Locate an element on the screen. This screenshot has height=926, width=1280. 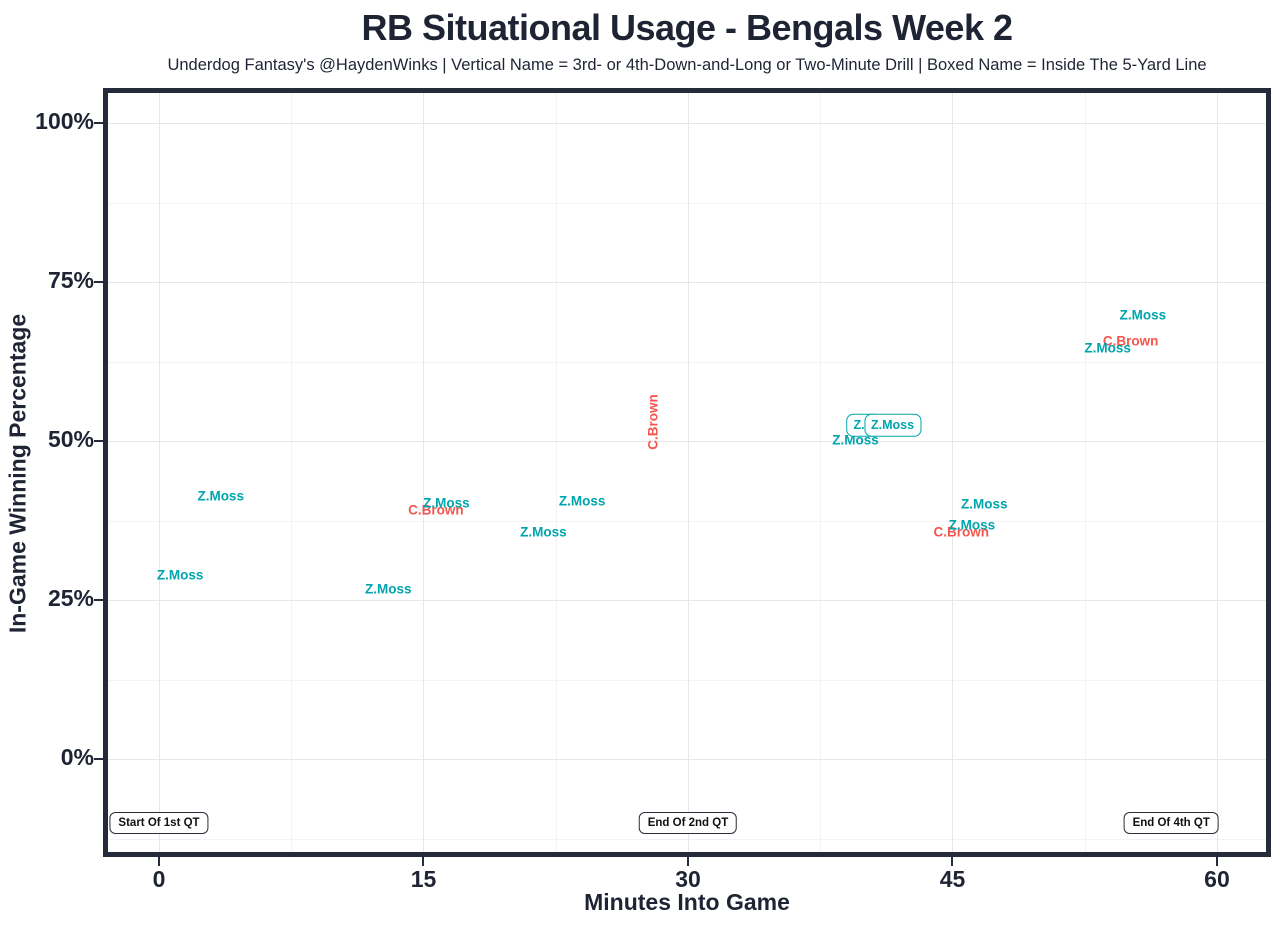
chart-title: RB Situational Usage - Bengals Week 2 is located at coordinates (687, 27).